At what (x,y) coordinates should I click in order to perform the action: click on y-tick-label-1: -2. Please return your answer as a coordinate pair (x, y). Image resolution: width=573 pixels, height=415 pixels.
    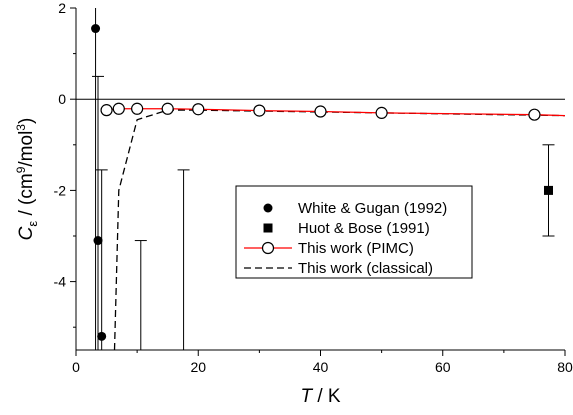
    Looking at the image, I should click on (60, 190).